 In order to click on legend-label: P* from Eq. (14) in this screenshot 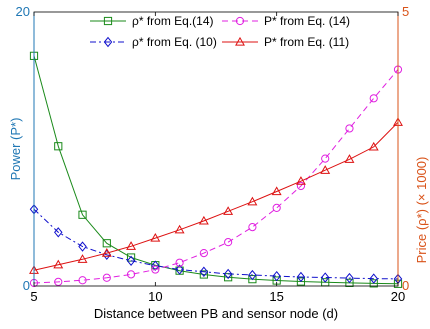, I will do `click(307, 21)`.